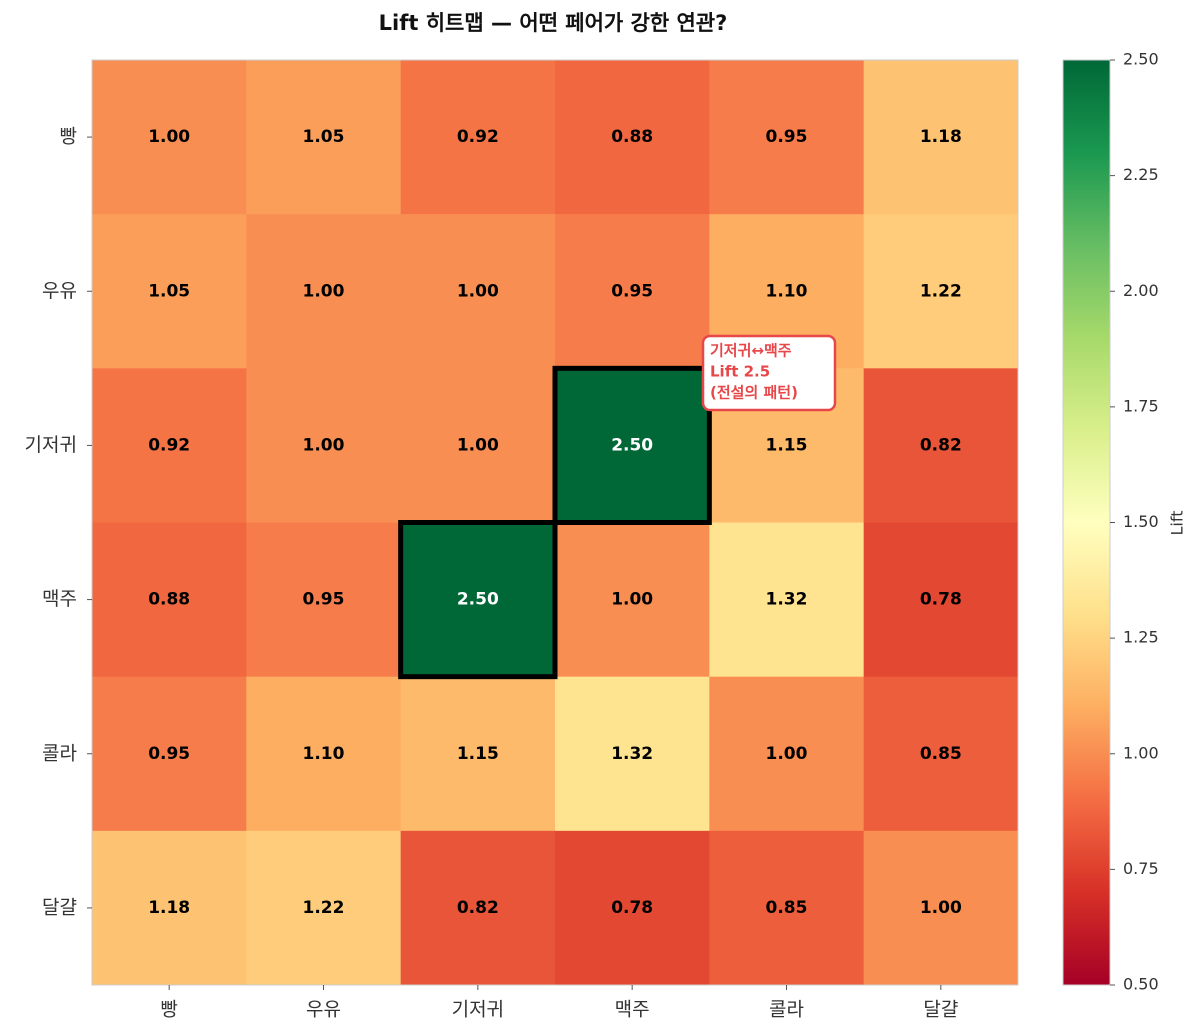 The width and height of the screenshot is (1200, 1035). What do you see at coordinates (168, 1010) in the screenshot?
I see `x-tick-label: 빵` at bounding box center [168, 1010].